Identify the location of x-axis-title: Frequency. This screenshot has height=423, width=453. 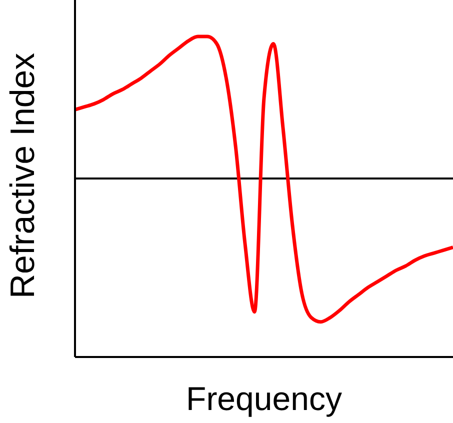
(264, 398).